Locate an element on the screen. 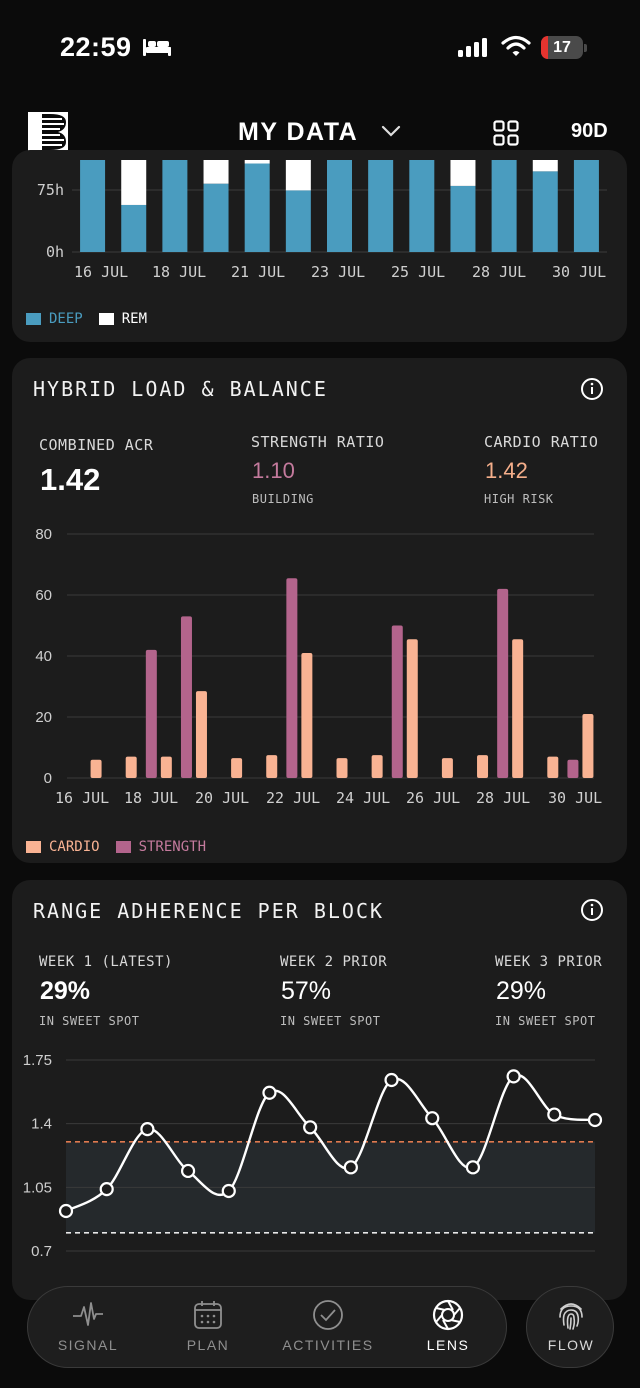 Image resolution: width=640 pixels, height=1388 pixels. legend-swatch-rem is located at coordinates (106, 319).